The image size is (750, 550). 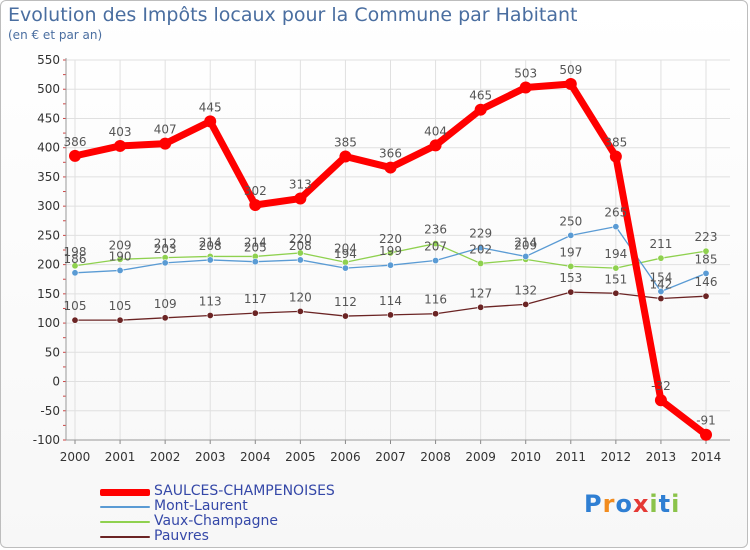 What do you see at coordinates (165, 244) in the screenshot?
I see `data-label: 212` at bounding box center [165, 244].